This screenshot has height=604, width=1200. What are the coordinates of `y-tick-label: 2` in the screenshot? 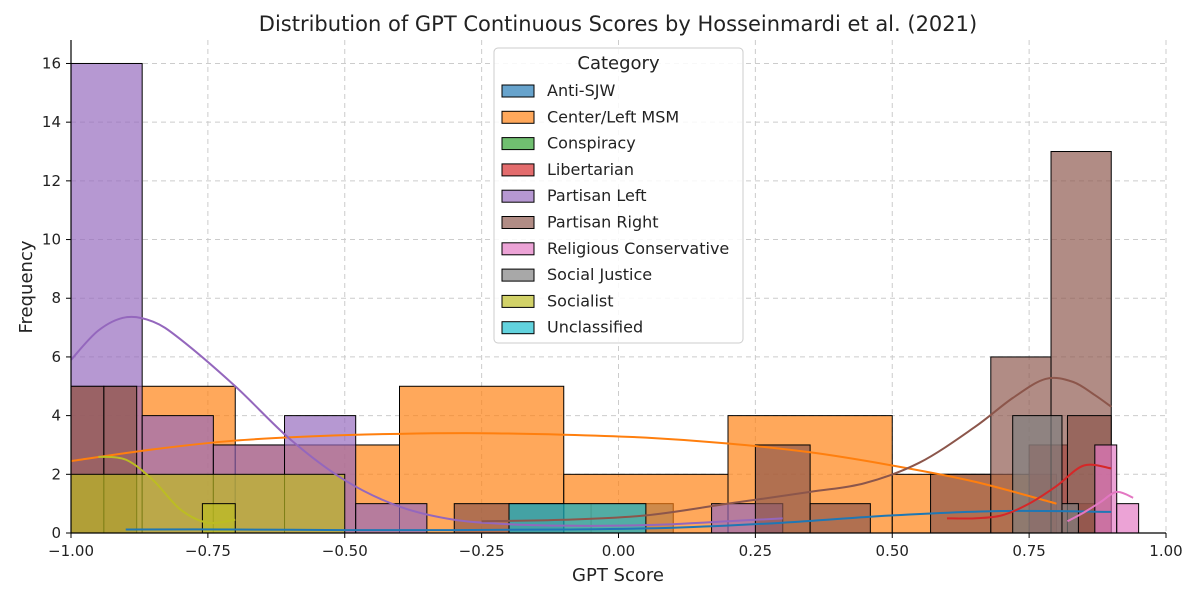 It's located at (56, 474).